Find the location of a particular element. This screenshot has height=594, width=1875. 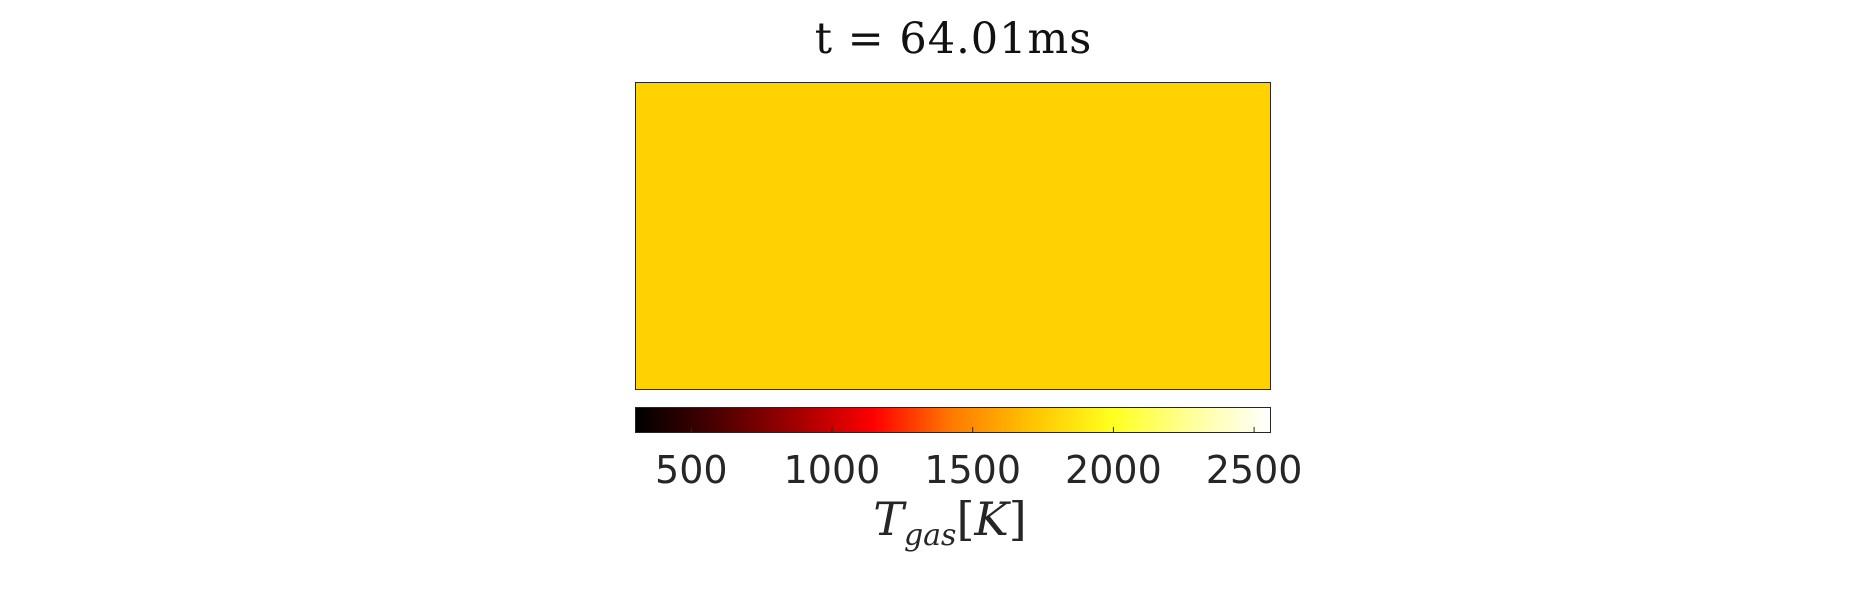

chart-title: t = 64.01ms is located at coordinates (953, 39).